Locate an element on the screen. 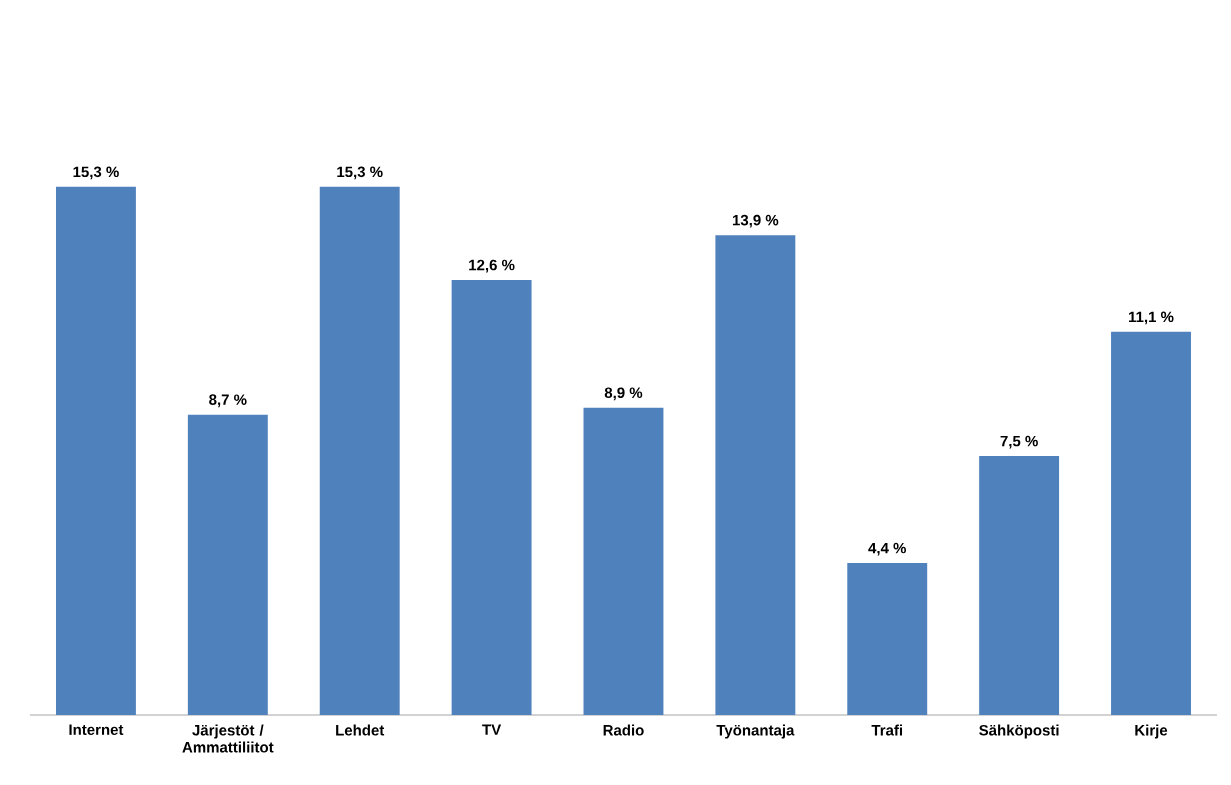 This screenshot has height=785, width=1231. x-tick-label: Kirje is located at coordinates (1151, 731).